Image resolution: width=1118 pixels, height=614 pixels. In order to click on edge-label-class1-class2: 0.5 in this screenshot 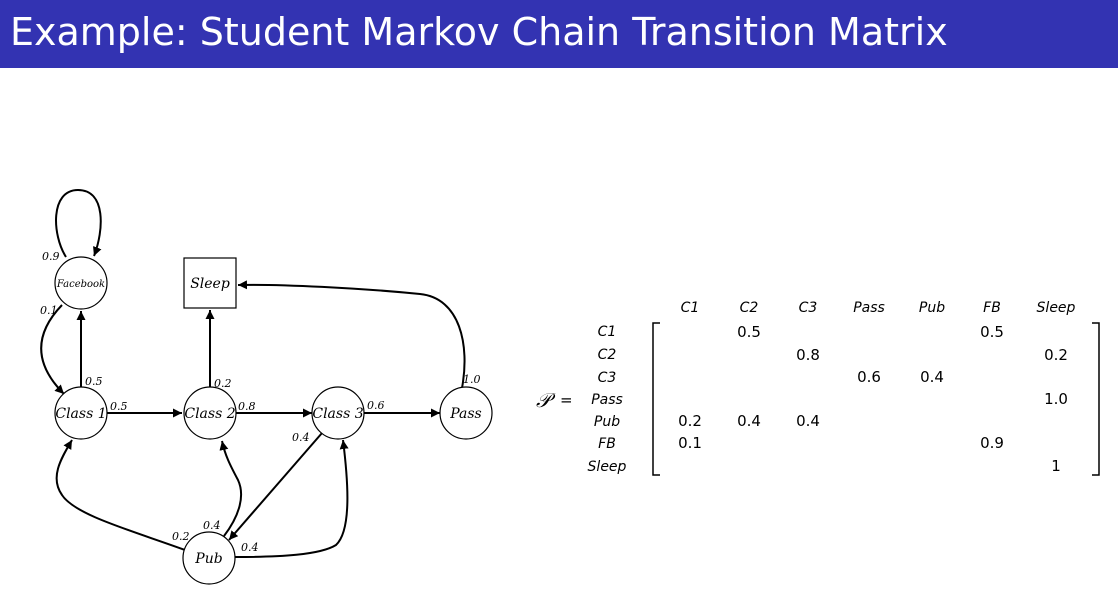, I will do `click(119, 406)`.